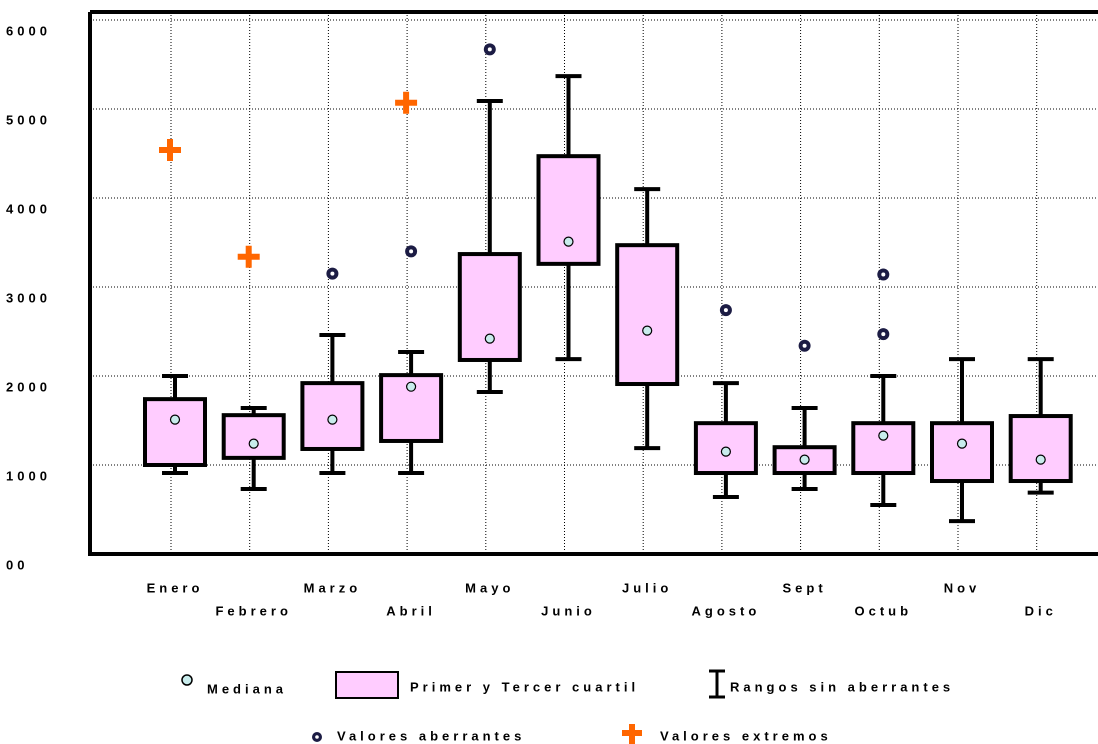 This screenshot has width=1098, height=744. What do you see at coordinates (805, 587) in the screenshot?
I see `x-tick-label: Sept` at bounding box center [805, 587].